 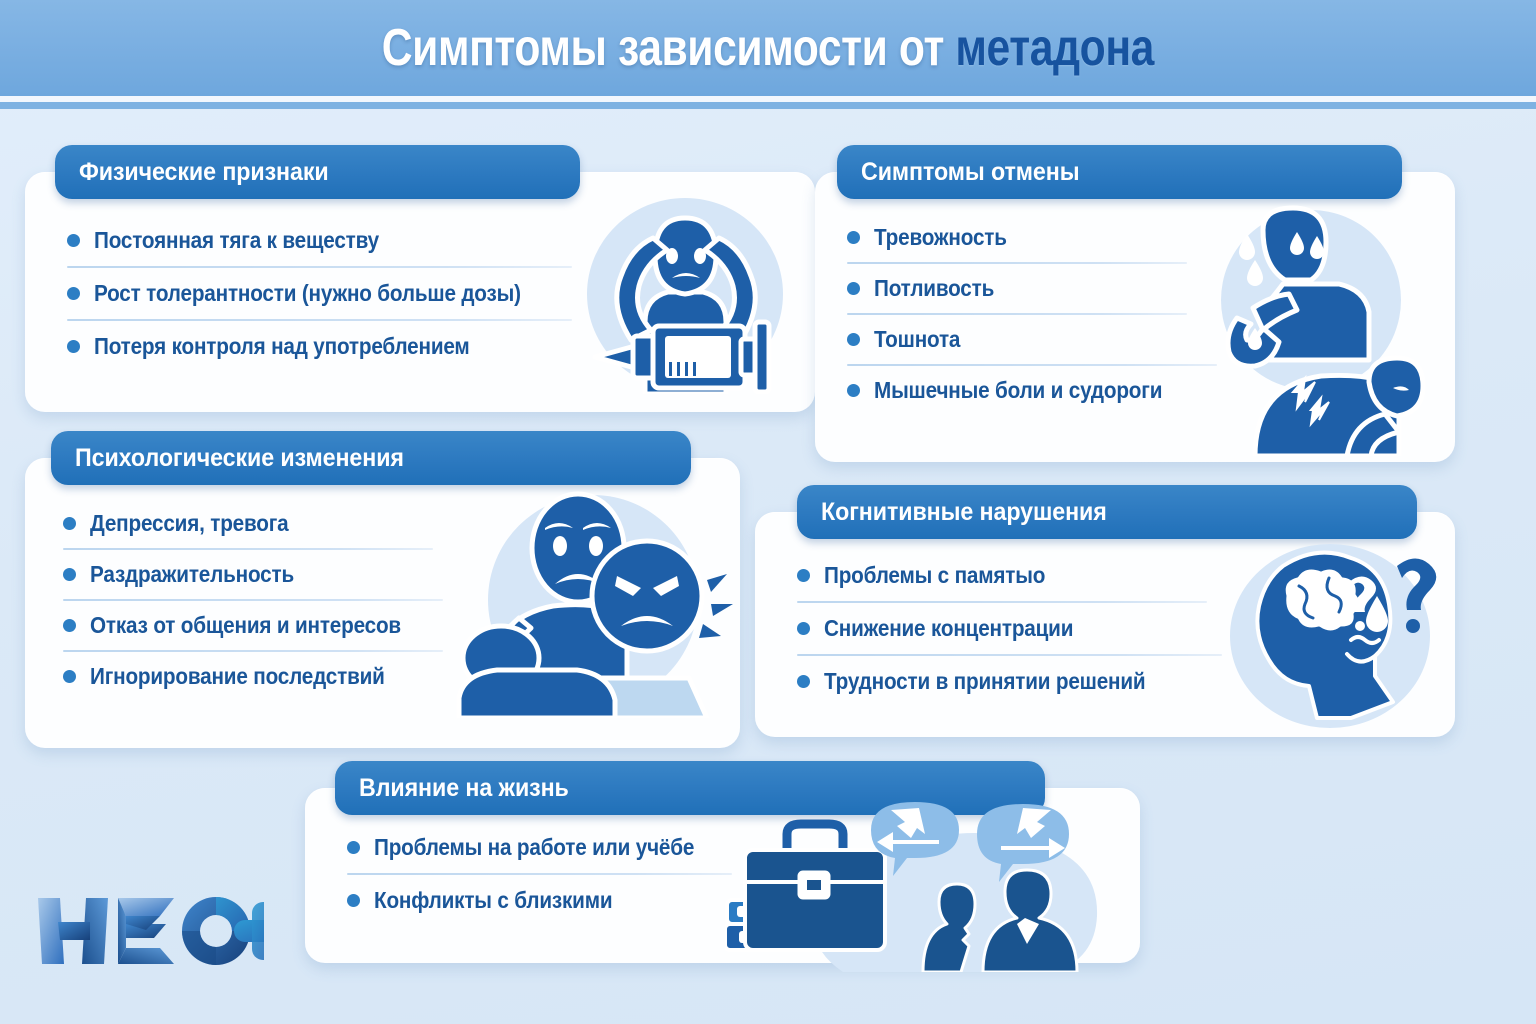 What do you see at coordinates (192, 574) in the screenshot?
I see `bullet-label: Раздражительность` at bounding box center [192, 574].